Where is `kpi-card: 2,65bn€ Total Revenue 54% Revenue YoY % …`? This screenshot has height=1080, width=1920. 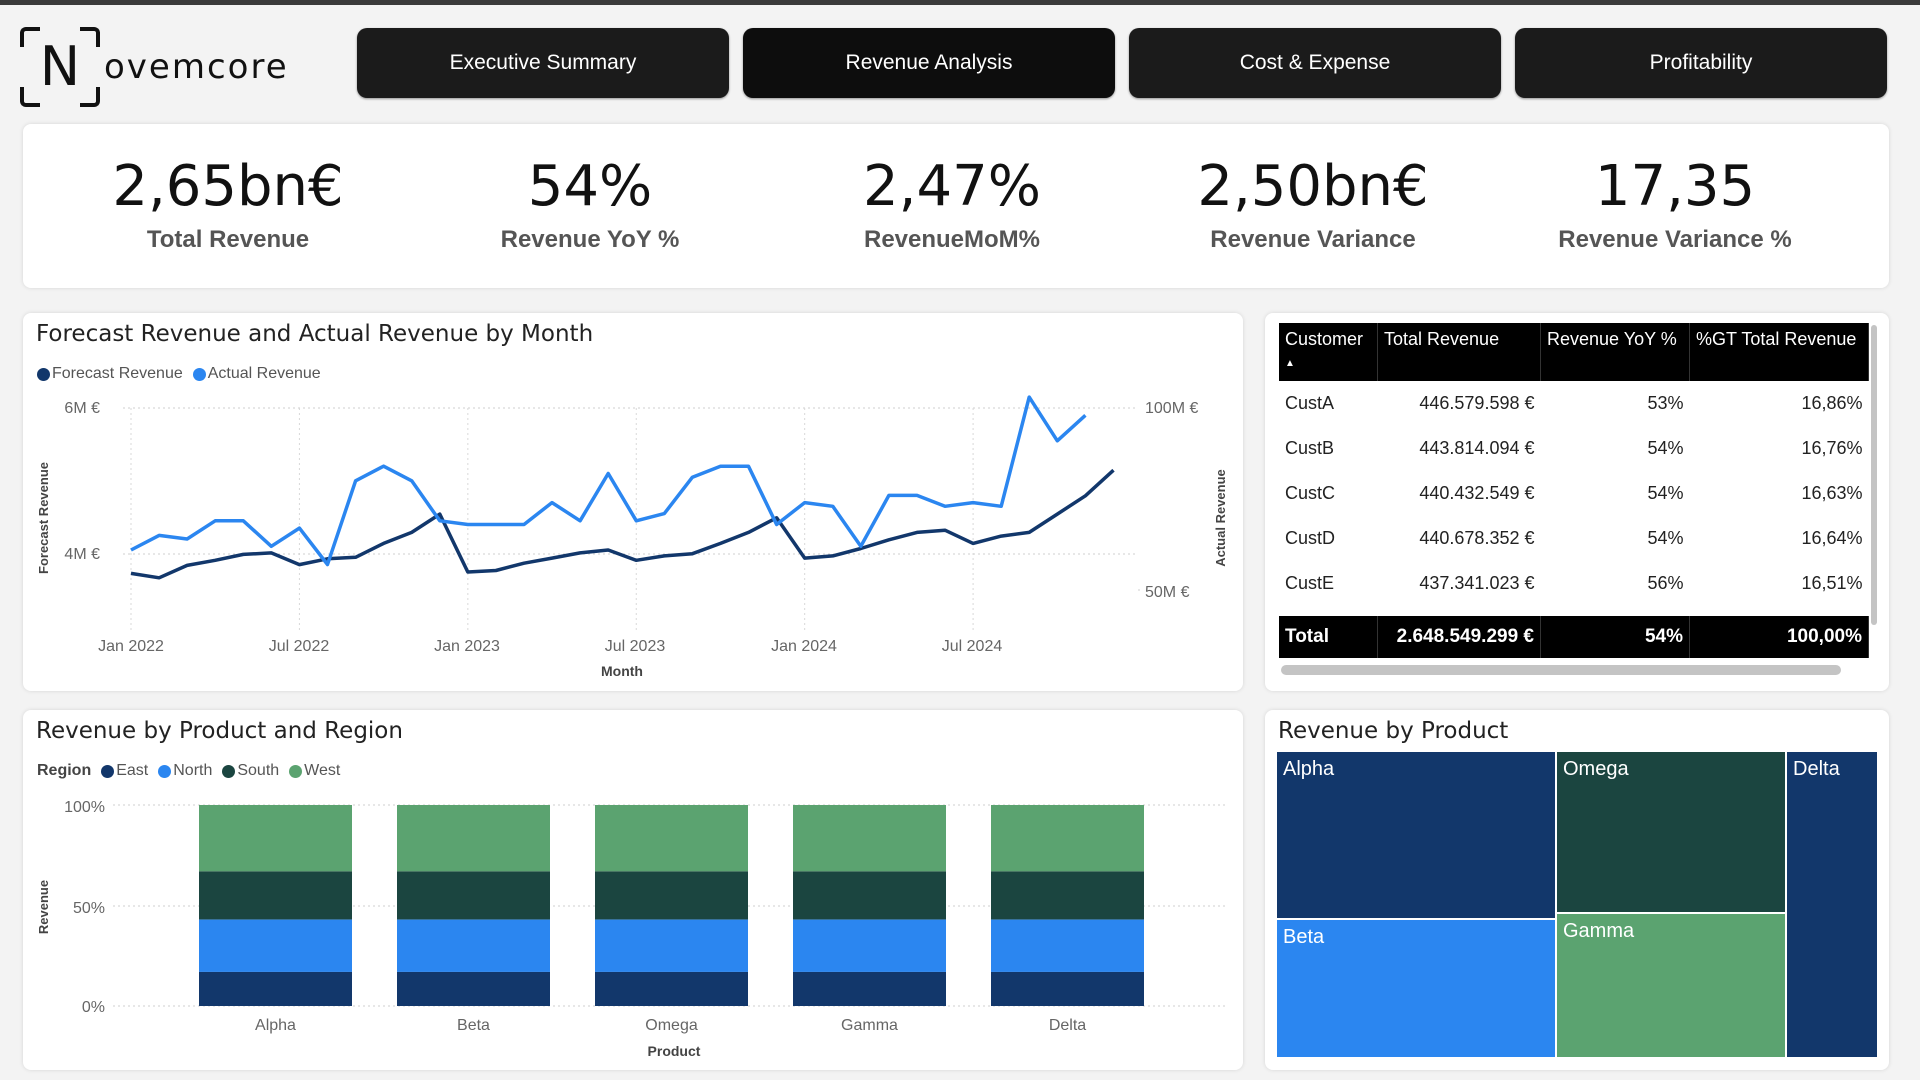 kpi-card: 2,65bn€ Total Revenue 54% Revenue YoY % … is located at coordinates (956, 206).